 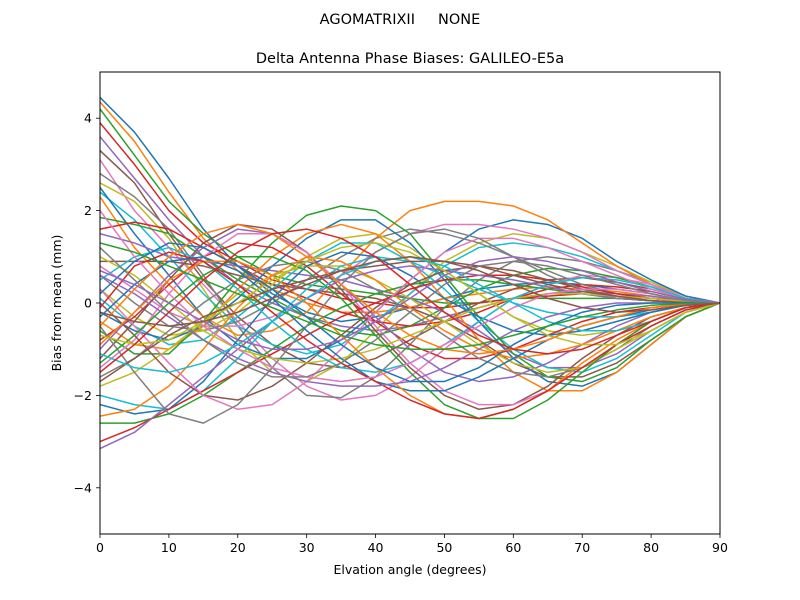 I want to click on y-tick-label: 4, so click(x=88, y=118).